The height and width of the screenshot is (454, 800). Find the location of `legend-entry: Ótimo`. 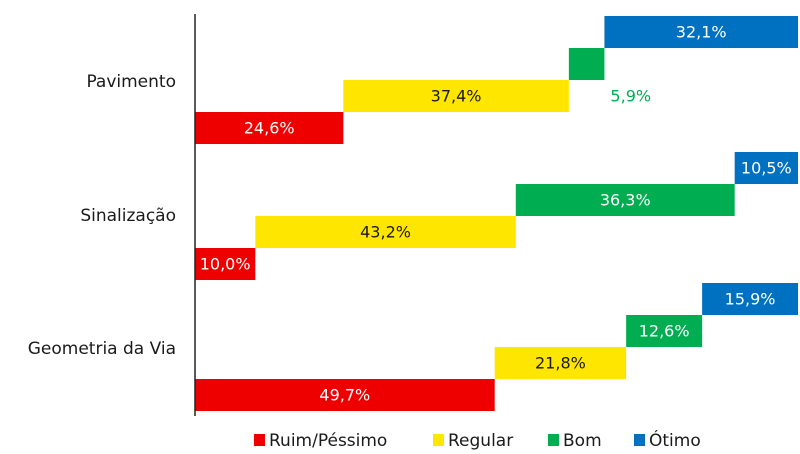

legend-entry: Ótimo is located at coordinates (675, 440).